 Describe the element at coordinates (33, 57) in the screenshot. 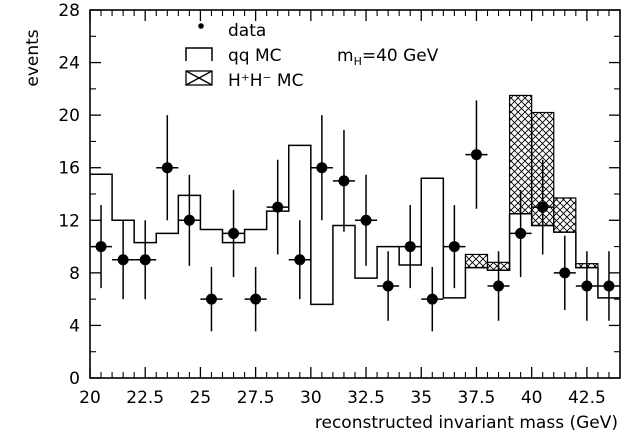

I see `y-axis-title: events` at that location.